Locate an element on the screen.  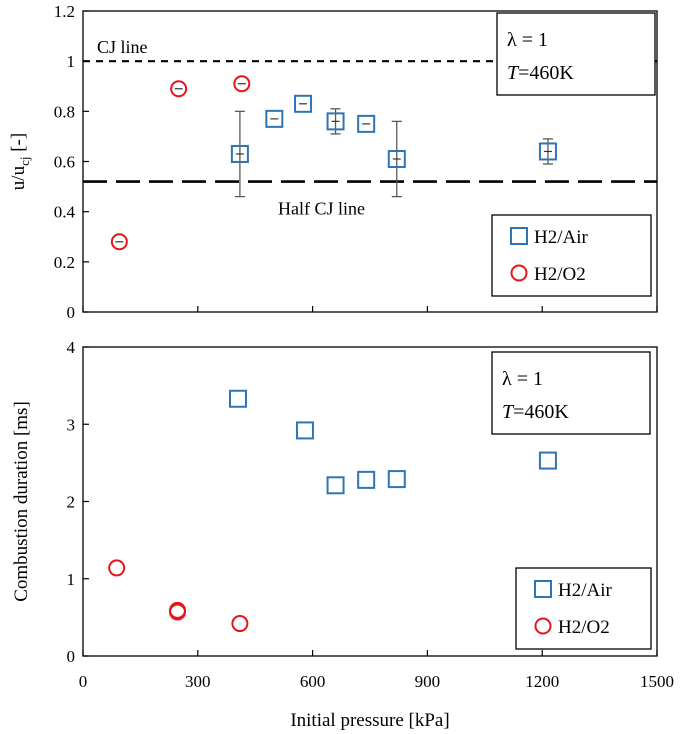
x-tick-label: 0 is located at coordinates (83, 681).